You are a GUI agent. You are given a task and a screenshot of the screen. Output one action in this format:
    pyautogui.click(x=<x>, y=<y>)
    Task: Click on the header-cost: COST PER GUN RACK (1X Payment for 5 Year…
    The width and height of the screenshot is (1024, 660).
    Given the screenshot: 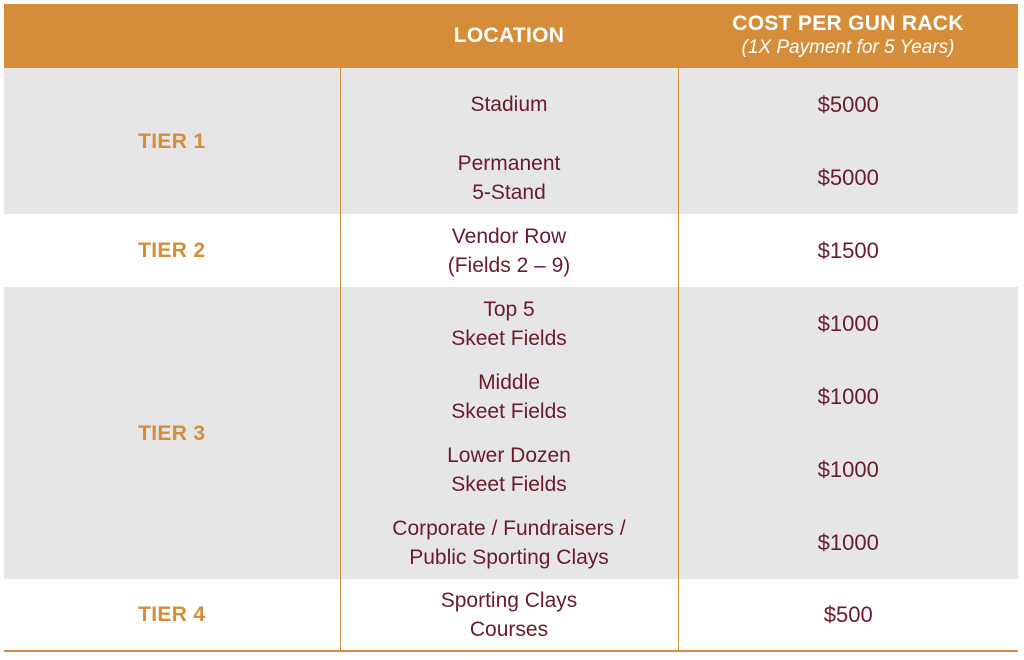 What is the action you would take?
    pyautogui.click(x=848, y=36)
    